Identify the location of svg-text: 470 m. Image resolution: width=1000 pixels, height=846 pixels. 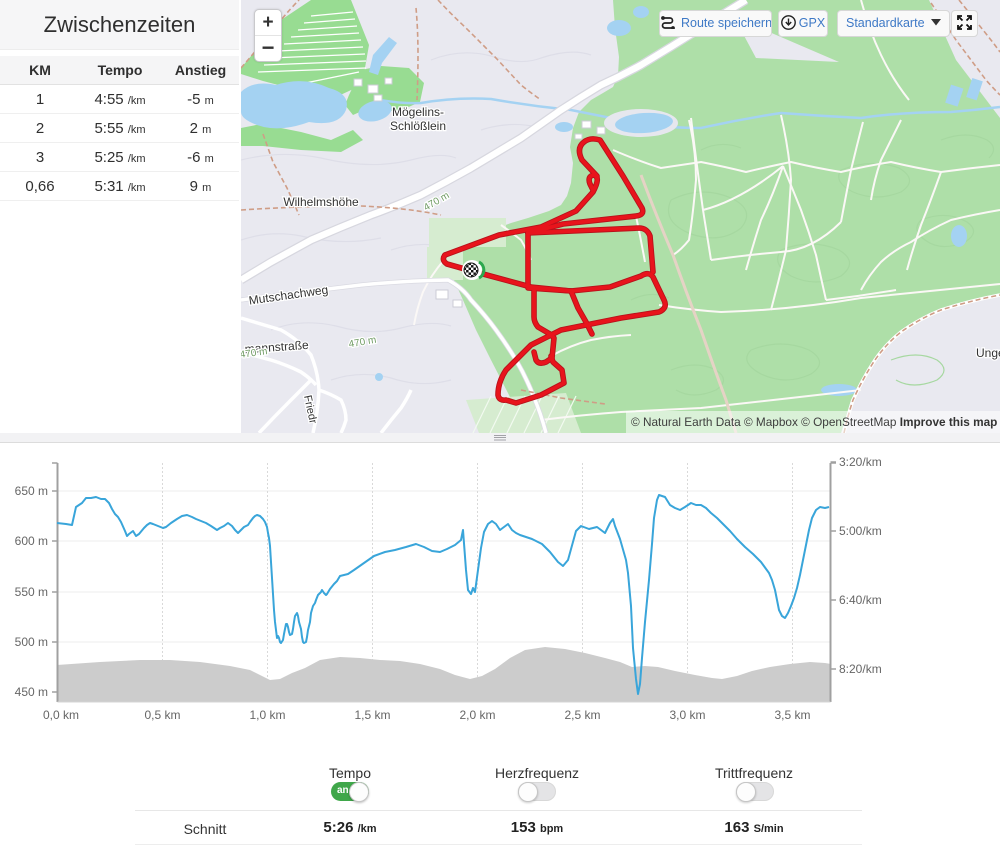
(254, 353).